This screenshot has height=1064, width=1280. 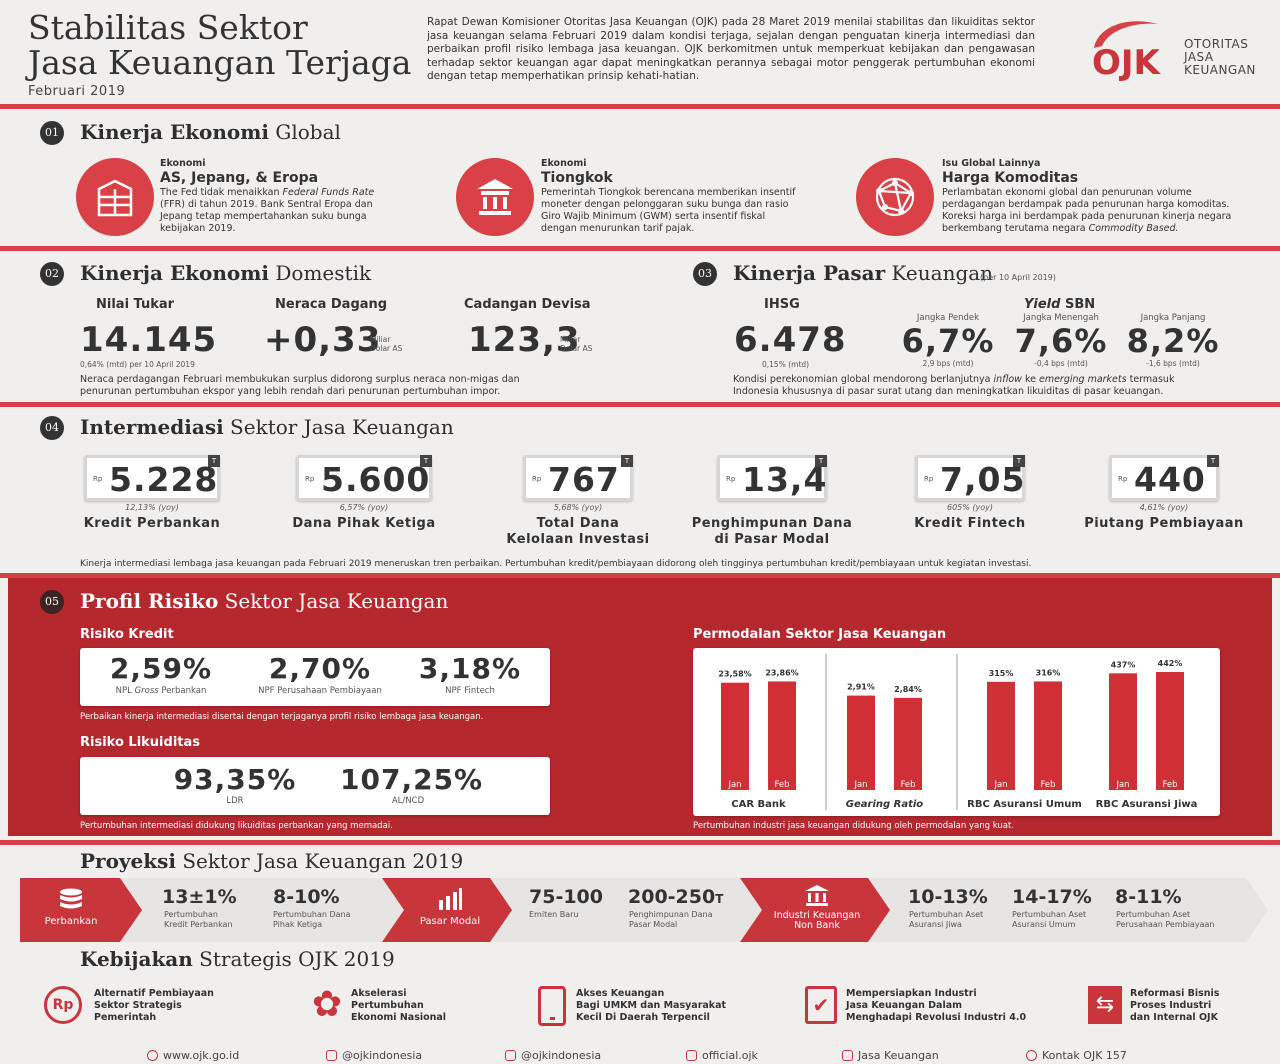 What do you see at coordinates (1010, 178) in the screenshot?
I see `headline: Harga Komoditas` at bounding box center [1010, 178].